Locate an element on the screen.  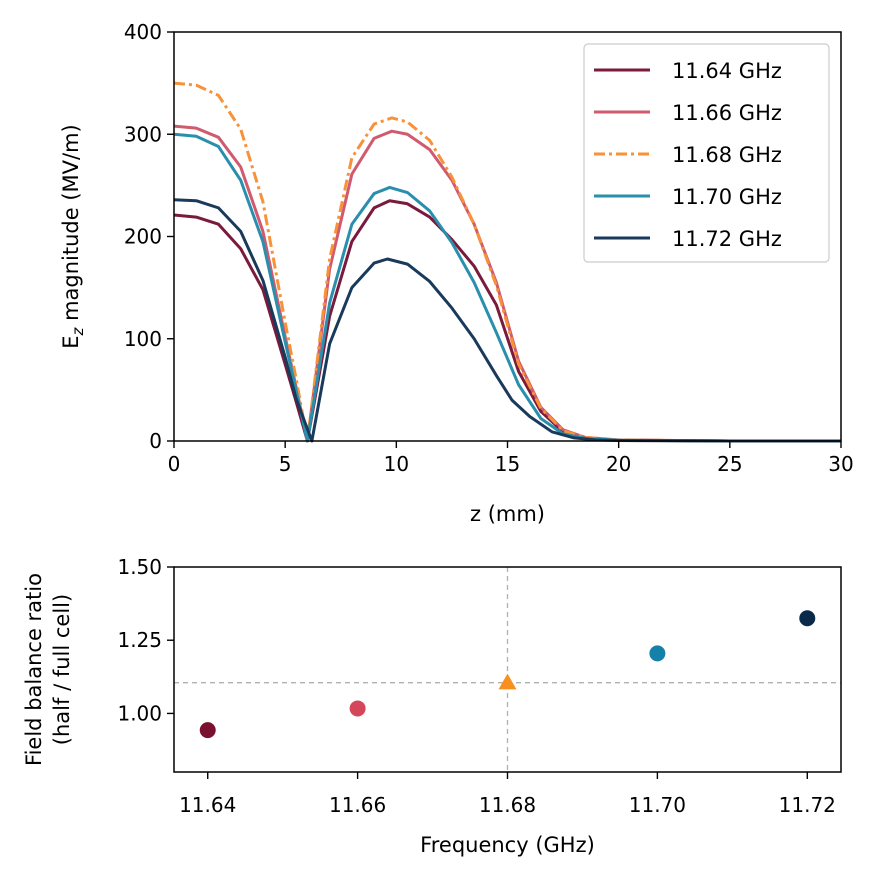
x-tick-label: 11.72 is located at coordinates (807, 805).